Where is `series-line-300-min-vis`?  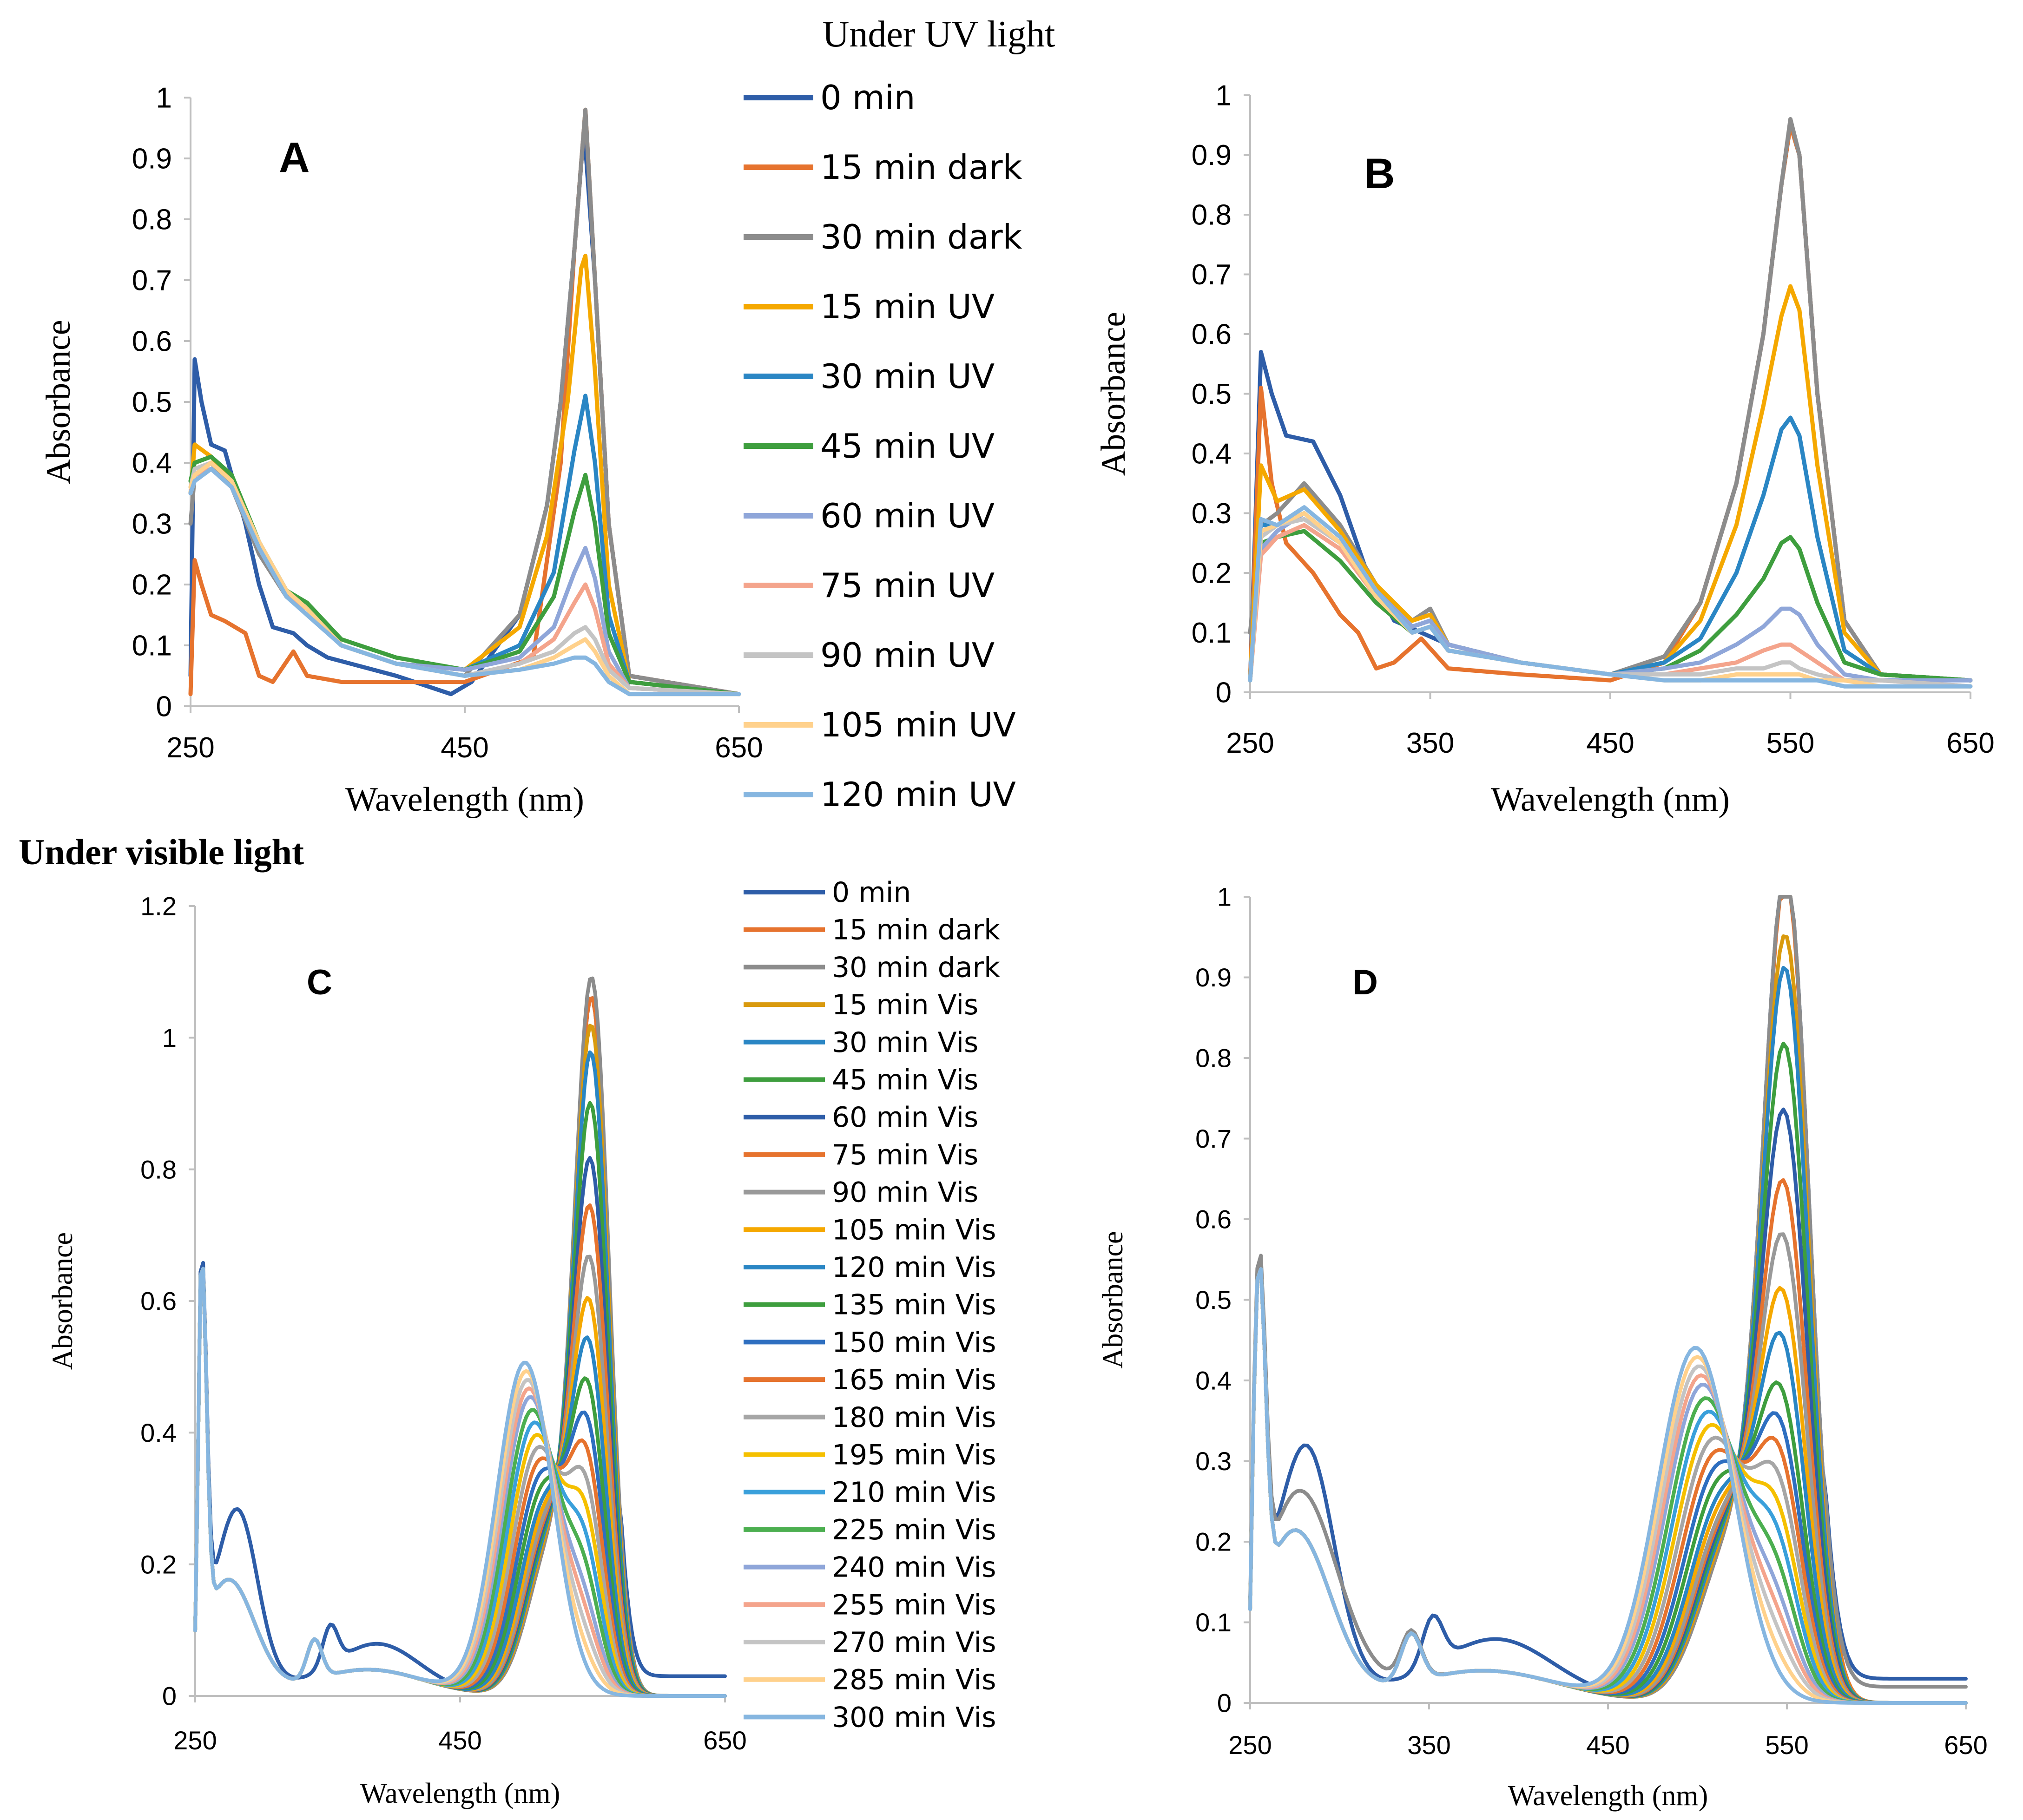
series-line-300-min-vis is located at coordinates (1608, 1486).